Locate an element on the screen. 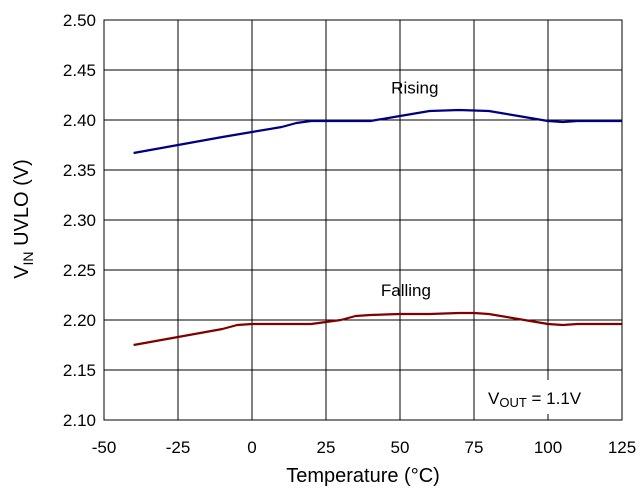  y-axis-title-rest: UVLO (V) is located at coordinates (22, 205).